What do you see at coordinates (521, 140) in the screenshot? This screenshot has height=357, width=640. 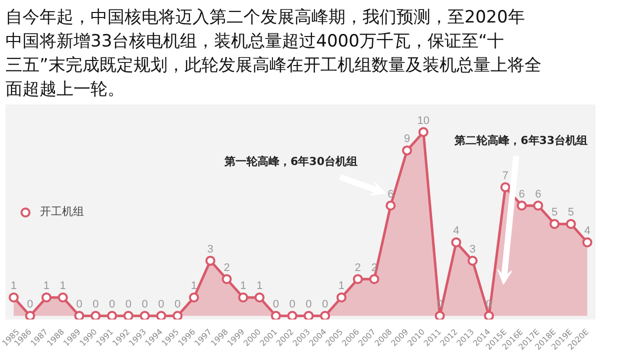 I see `annotation: 第二轮高峰，6年33台机组` at bounding box center [521, 140].